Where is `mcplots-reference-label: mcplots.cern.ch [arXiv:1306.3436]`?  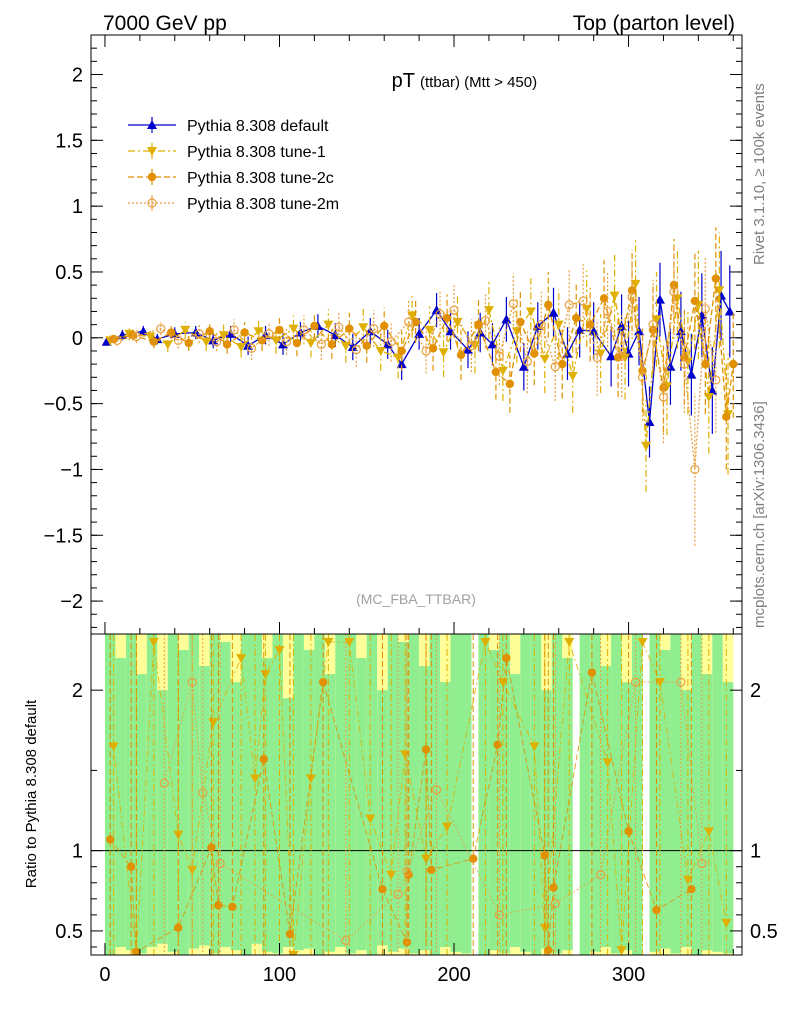
mcplots-reference-label: mcplots.cern.ch [arXiv:1306.3436] is located at coordinates (759, 514).